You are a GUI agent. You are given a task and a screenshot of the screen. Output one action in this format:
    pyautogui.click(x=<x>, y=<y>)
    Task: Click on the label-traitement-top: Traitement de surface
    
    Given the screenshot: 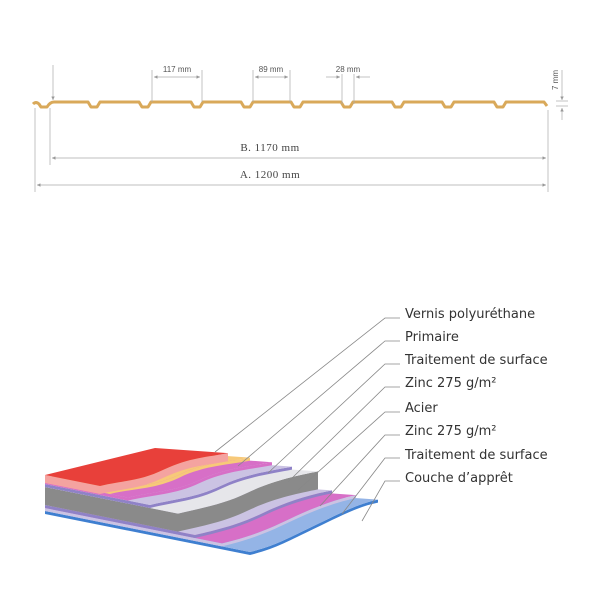 What is the action you would take?
    pyautogui.click(x=476, y=360)
    